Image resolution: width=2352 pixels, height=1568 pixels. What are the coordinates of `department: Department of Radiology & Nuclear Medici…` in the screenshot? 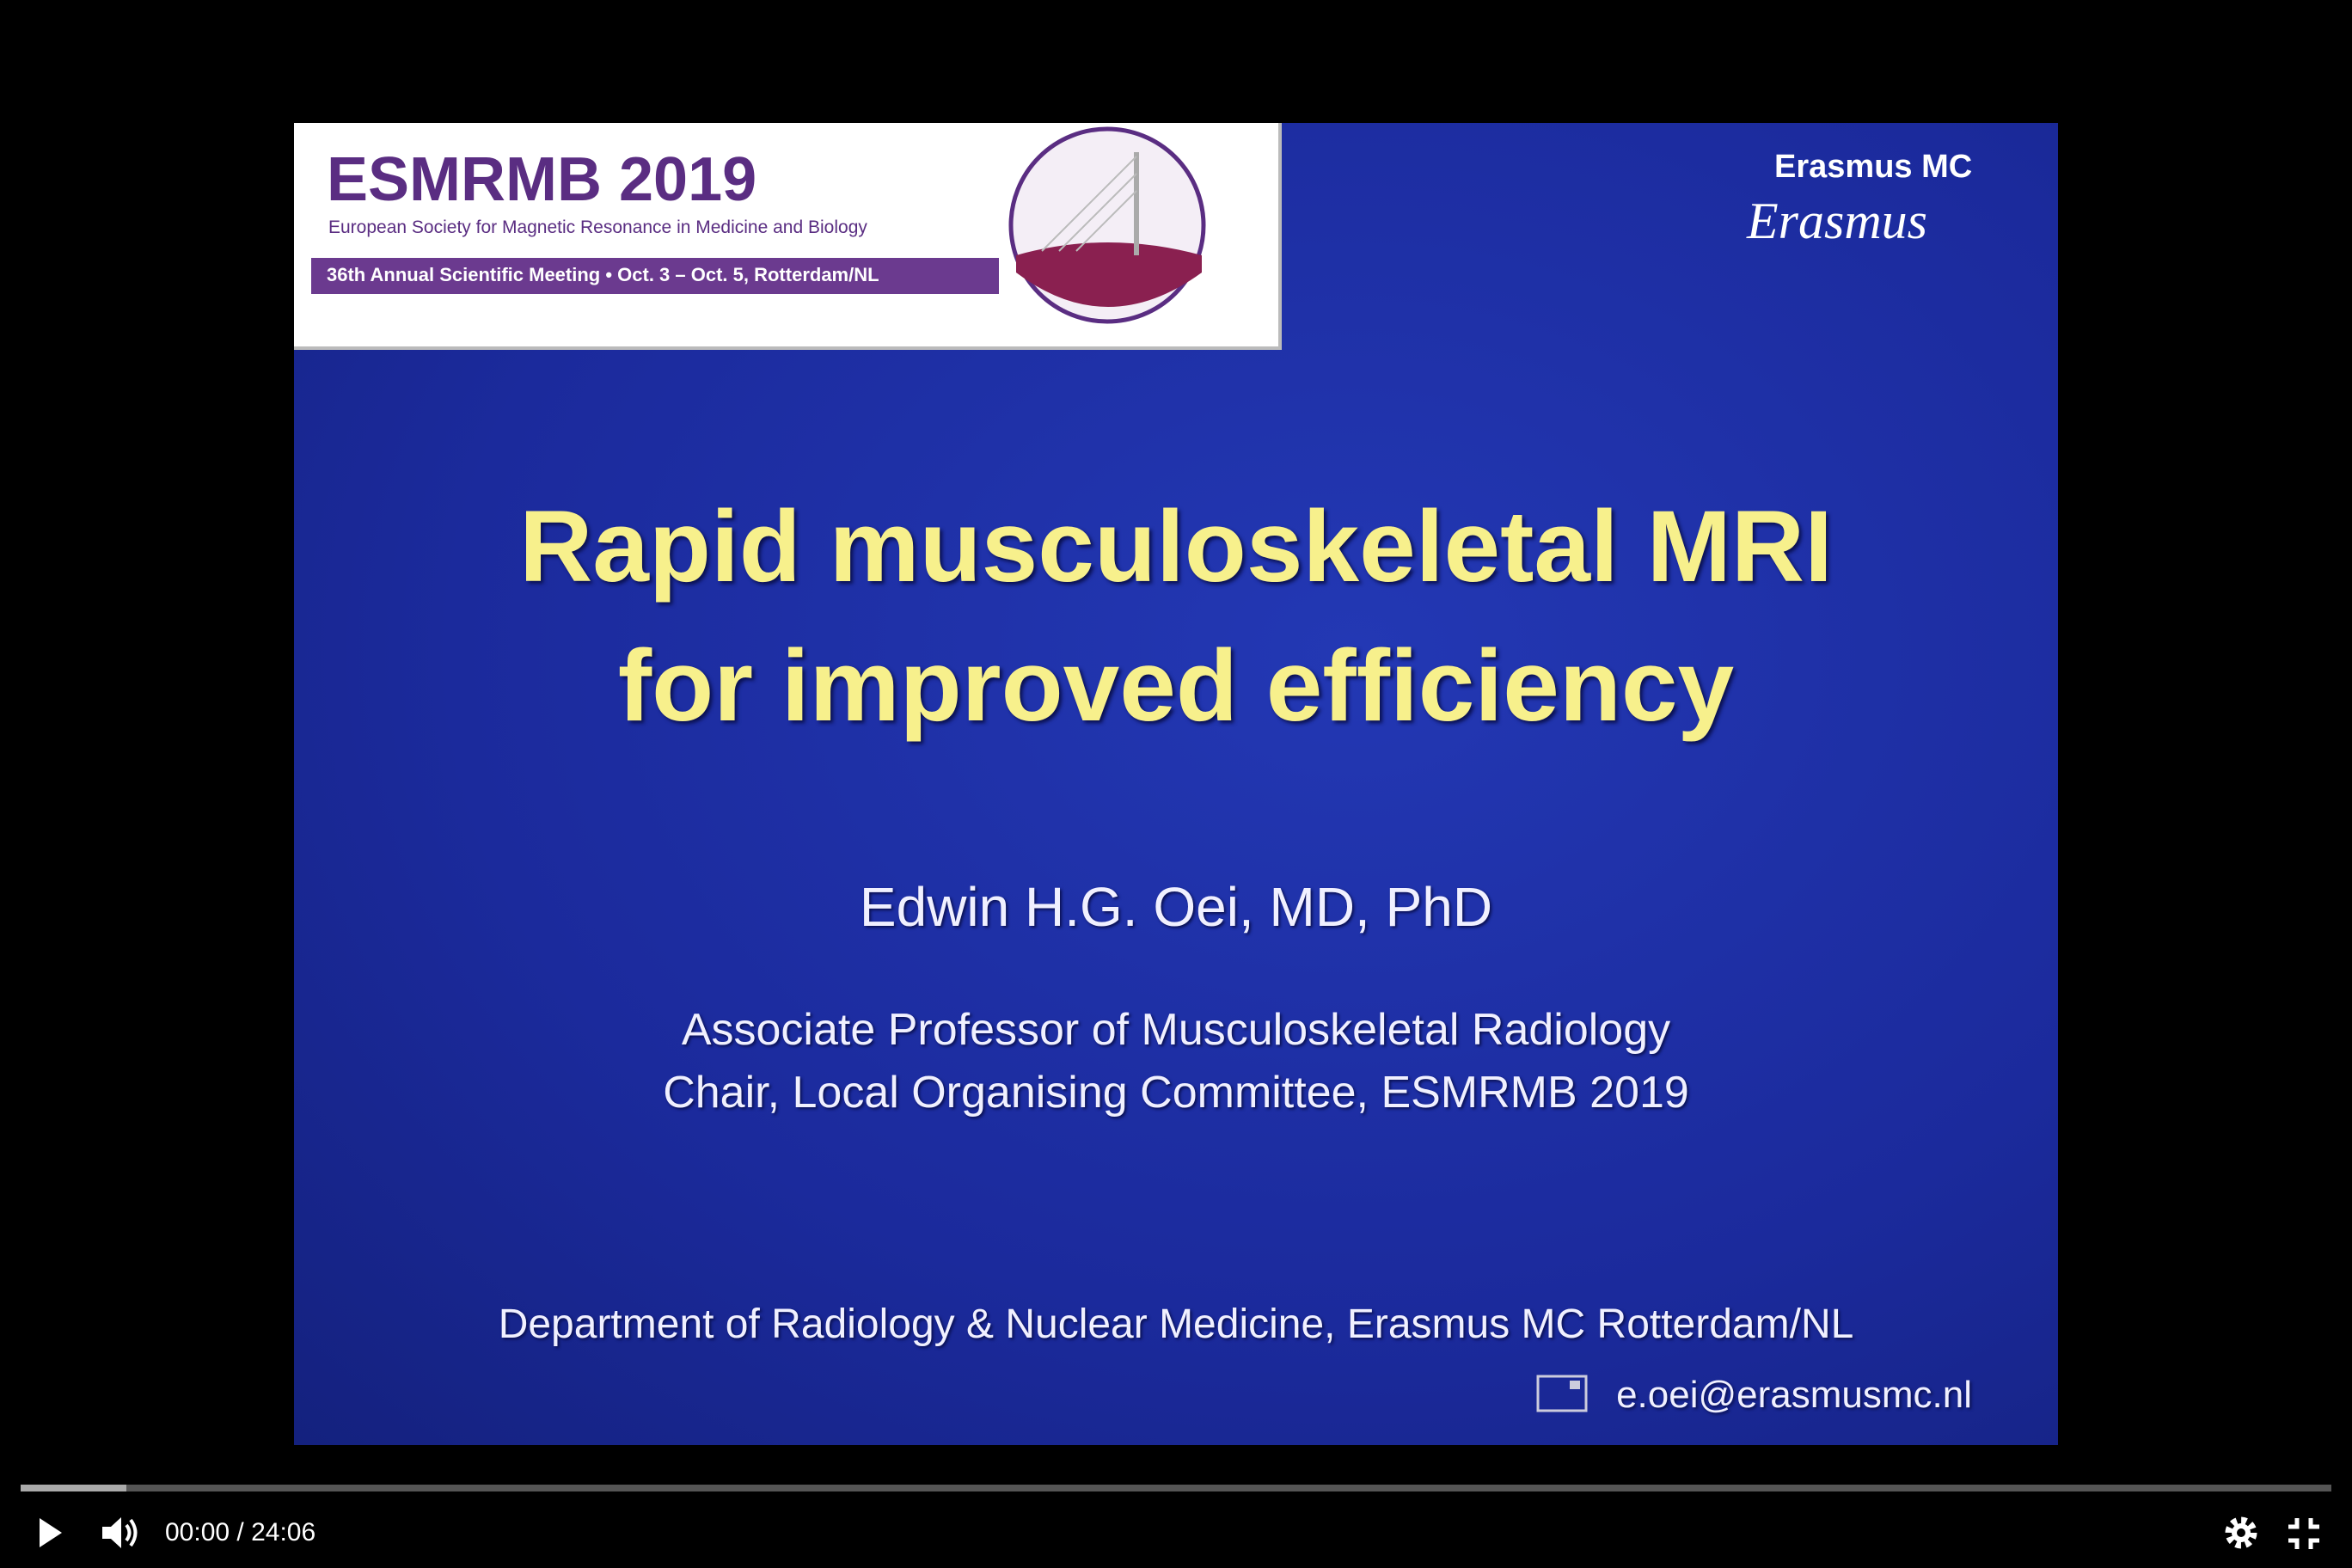 It's located at (1176, 1324).